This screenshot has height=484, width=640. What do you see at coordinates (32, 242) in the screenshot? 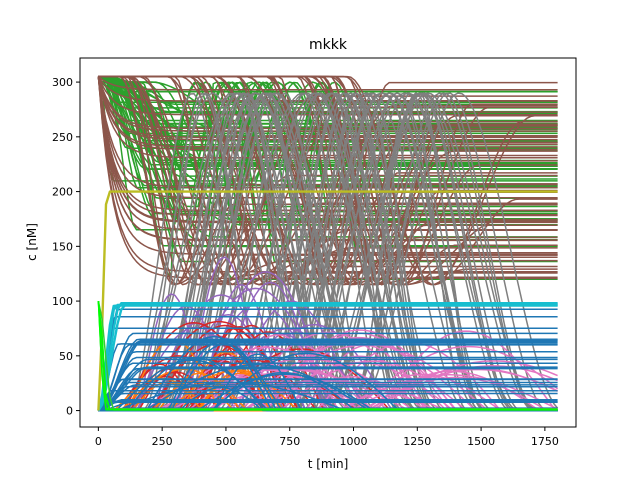
I see `y-axis-label: c [nM]` at bounding box center [32, 242].